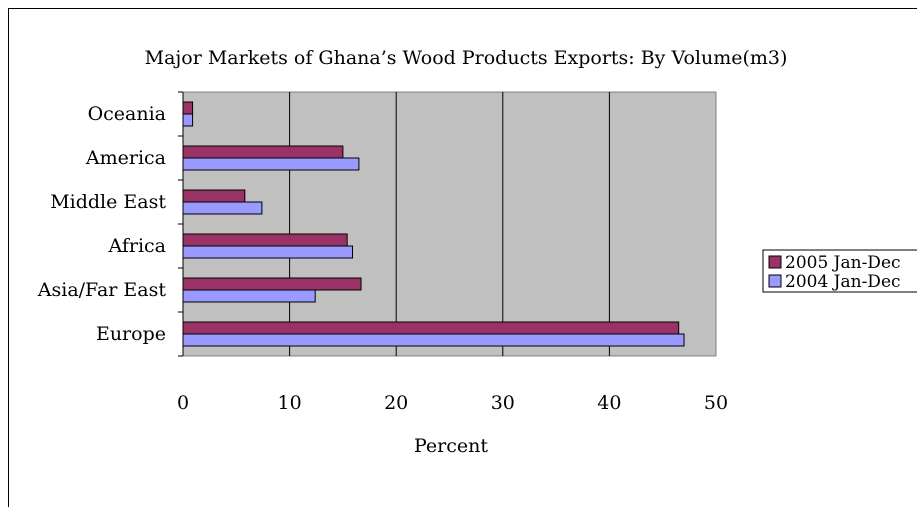 The image size is (917, 507). What do you see at coordinates (265, 240) in the screenshot?
I see `bar-2005-africa` at bounding box center [265, 240].